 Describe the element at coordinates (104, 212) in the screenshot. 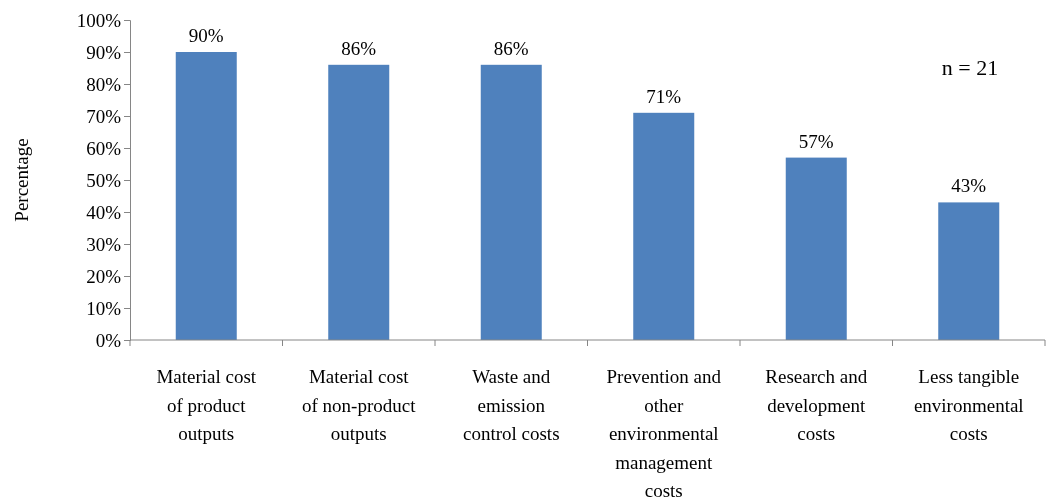

I see `y-tick-label: 40%` at that location.